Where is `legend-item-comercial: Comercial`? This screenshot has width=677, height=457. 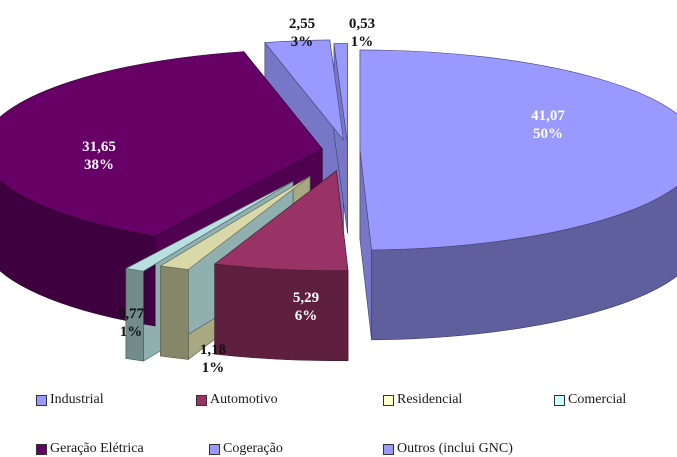 legend-item-comercial: Comercial is located at coordinates (590, 400).